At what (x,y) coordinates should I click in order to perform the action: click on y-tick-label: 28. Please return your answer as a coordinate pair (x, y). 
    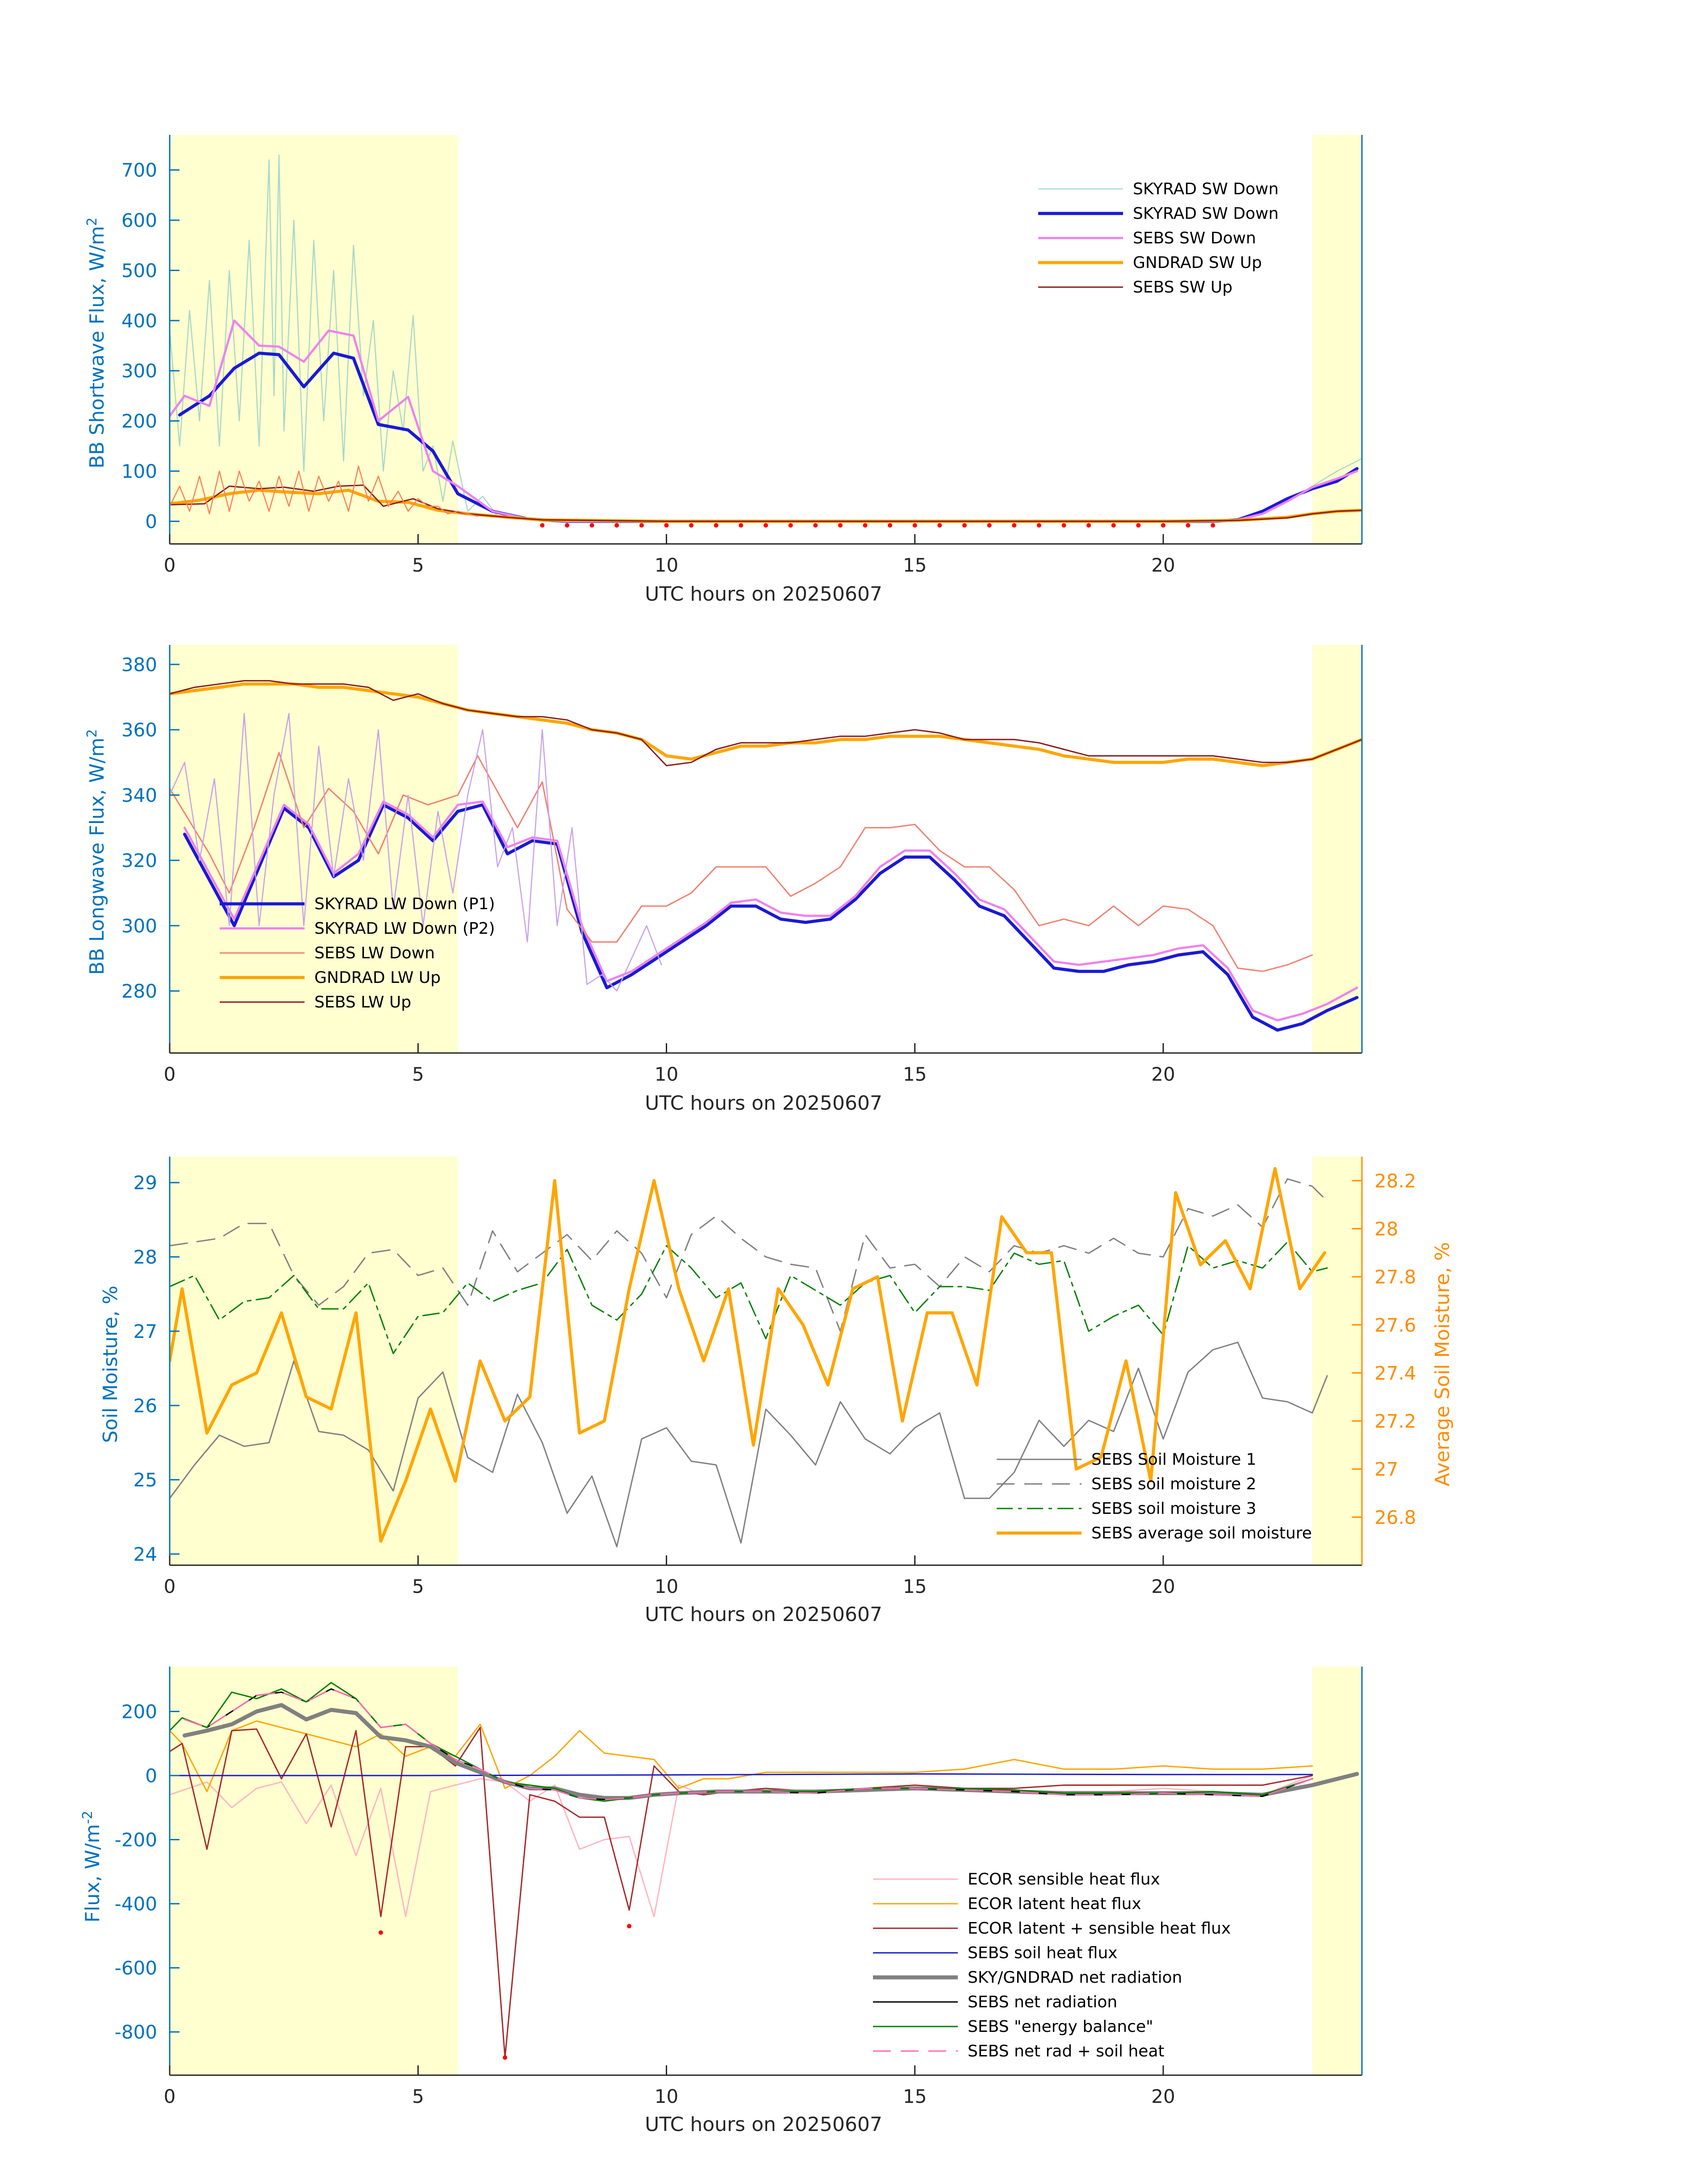
    Looking at the image, I should click on (145, 1257).